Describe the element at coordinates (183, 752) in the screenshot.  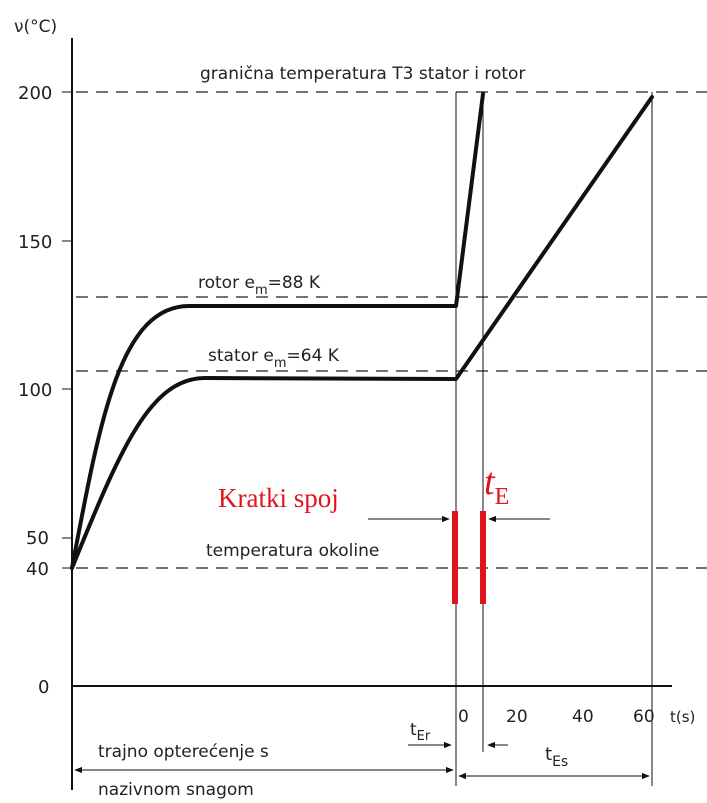
I see `load-label-line1: trajno opterećenje s` at that location.